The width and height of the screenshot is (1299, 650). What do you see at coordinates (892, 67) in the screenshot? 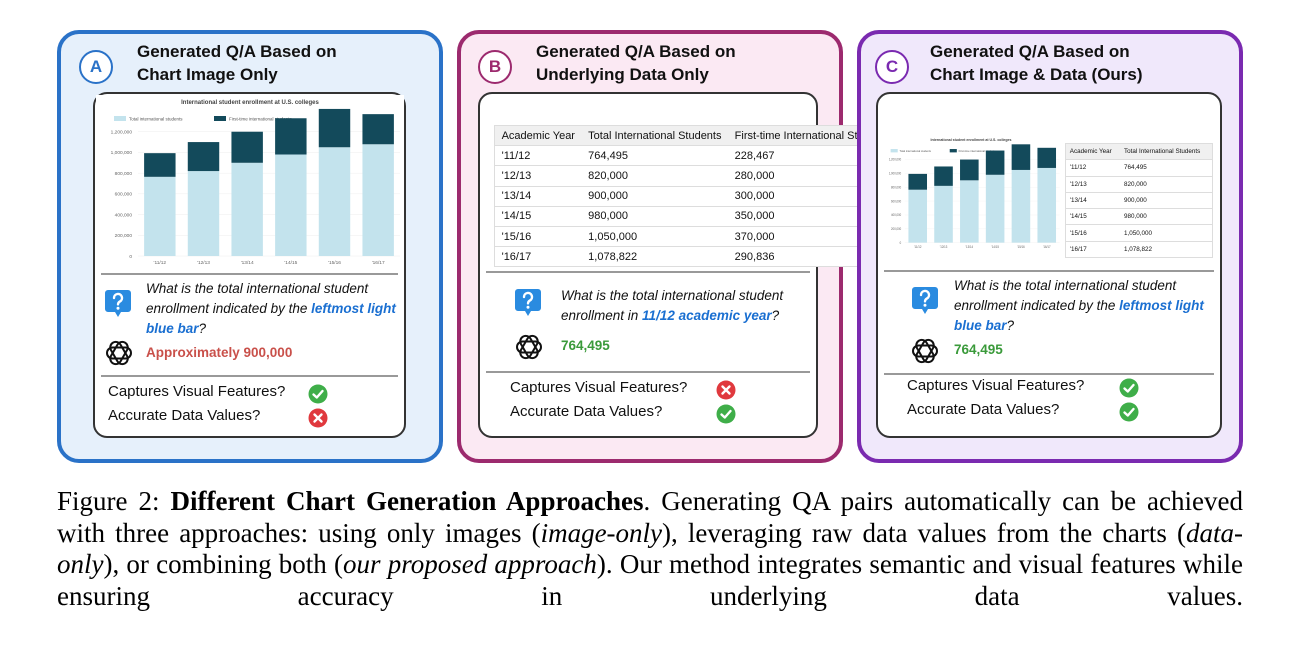
I see `panel-letter: C` at bounding box center [892, 67].